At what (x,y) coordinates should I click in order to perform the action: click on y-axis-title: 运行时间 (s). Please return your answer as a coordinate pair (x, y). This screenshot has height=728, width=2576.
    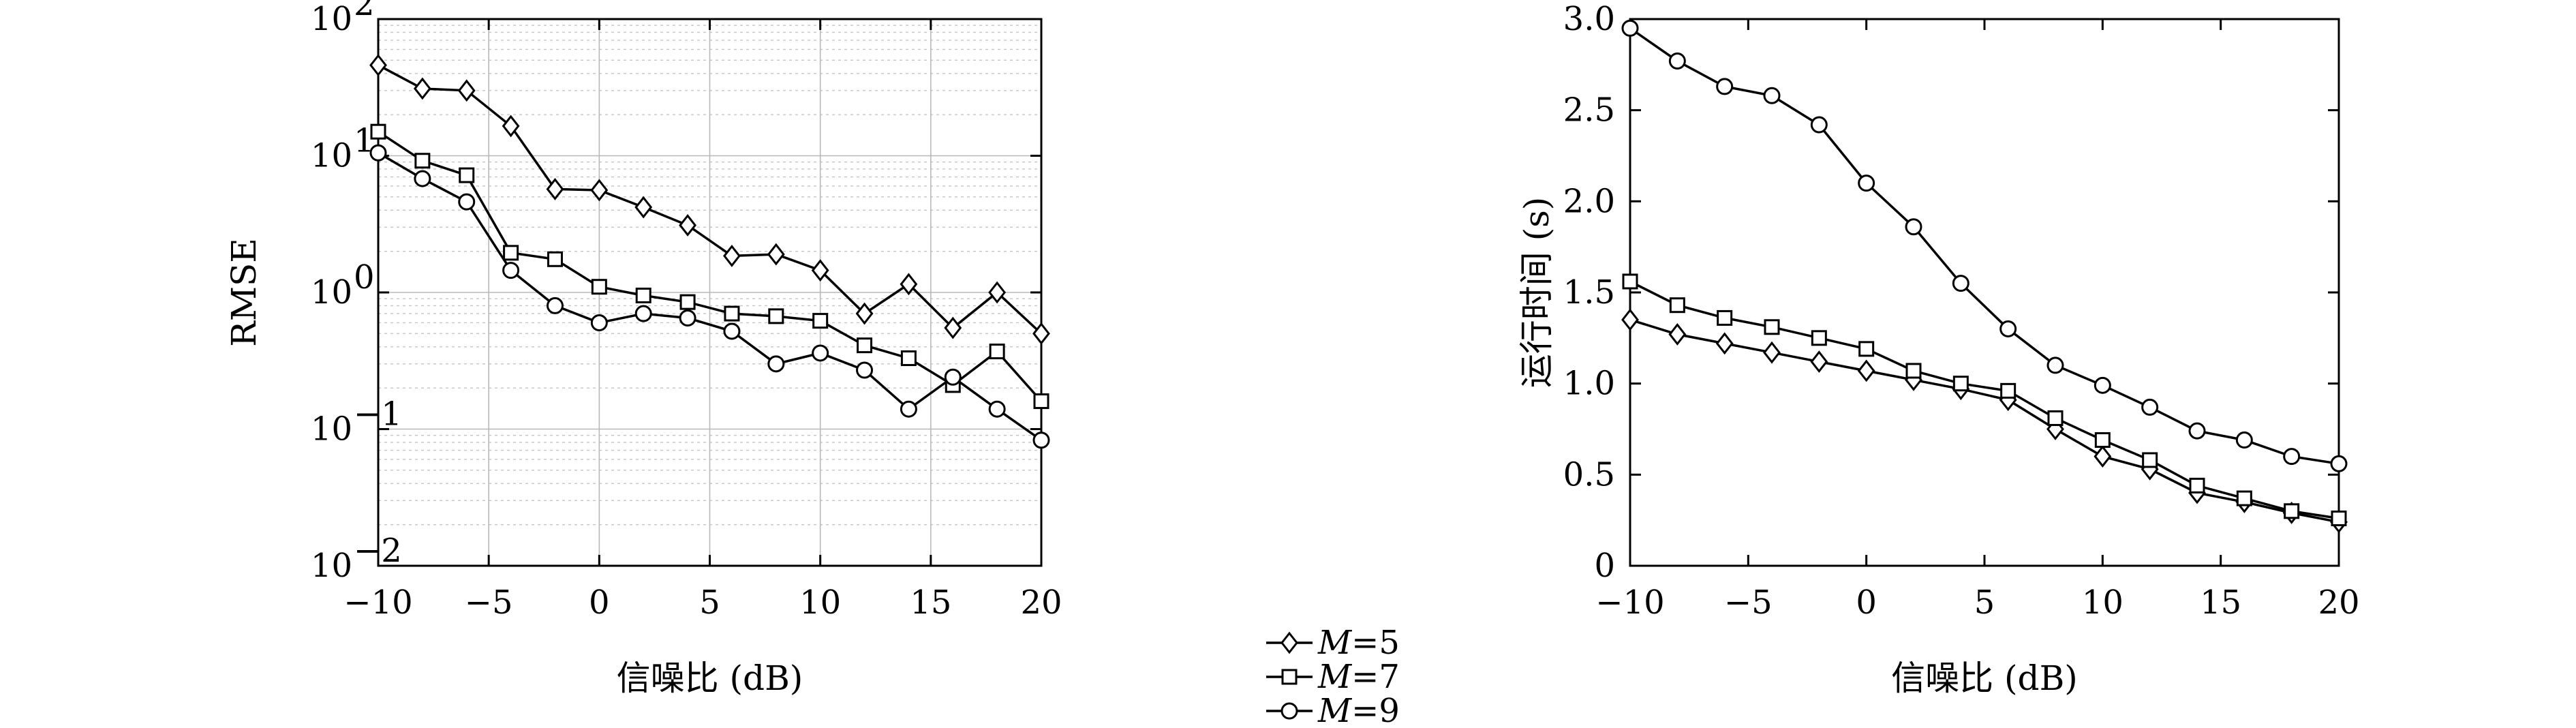
    Looking at the image, I should click on (1537, 293).